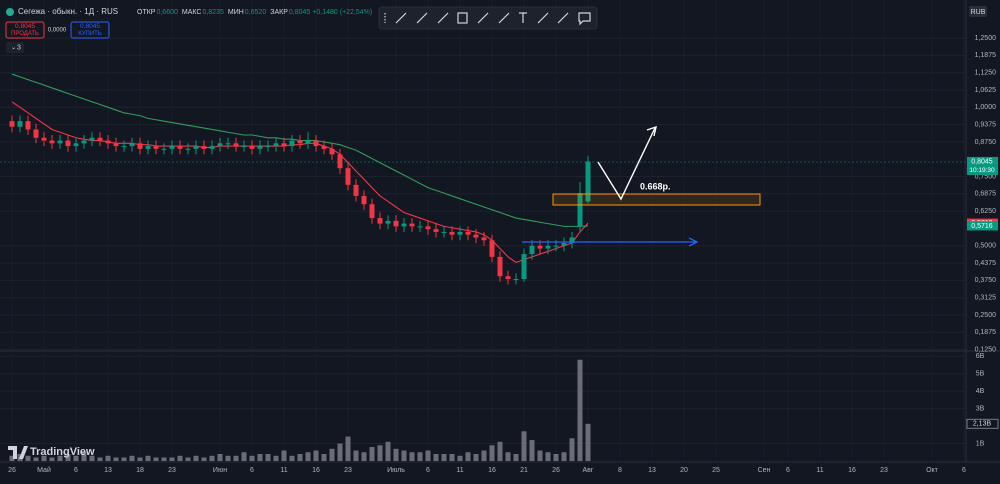 The image size is (1000, 484). What do you see at coordinates (716, 470) in the screenshot?
I see `x-tick-label: 25` at bounding box center [716, 470].